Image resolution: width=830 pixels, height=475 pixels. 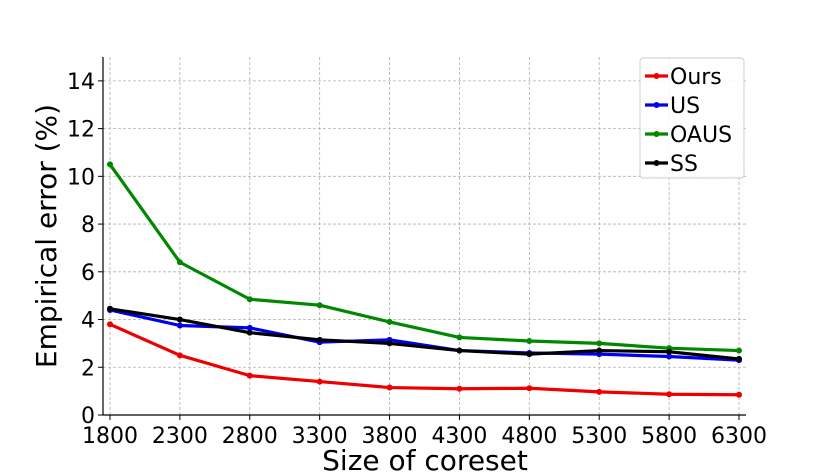 I want to click on y-tick-label: 6, so click(x=88, y=273).